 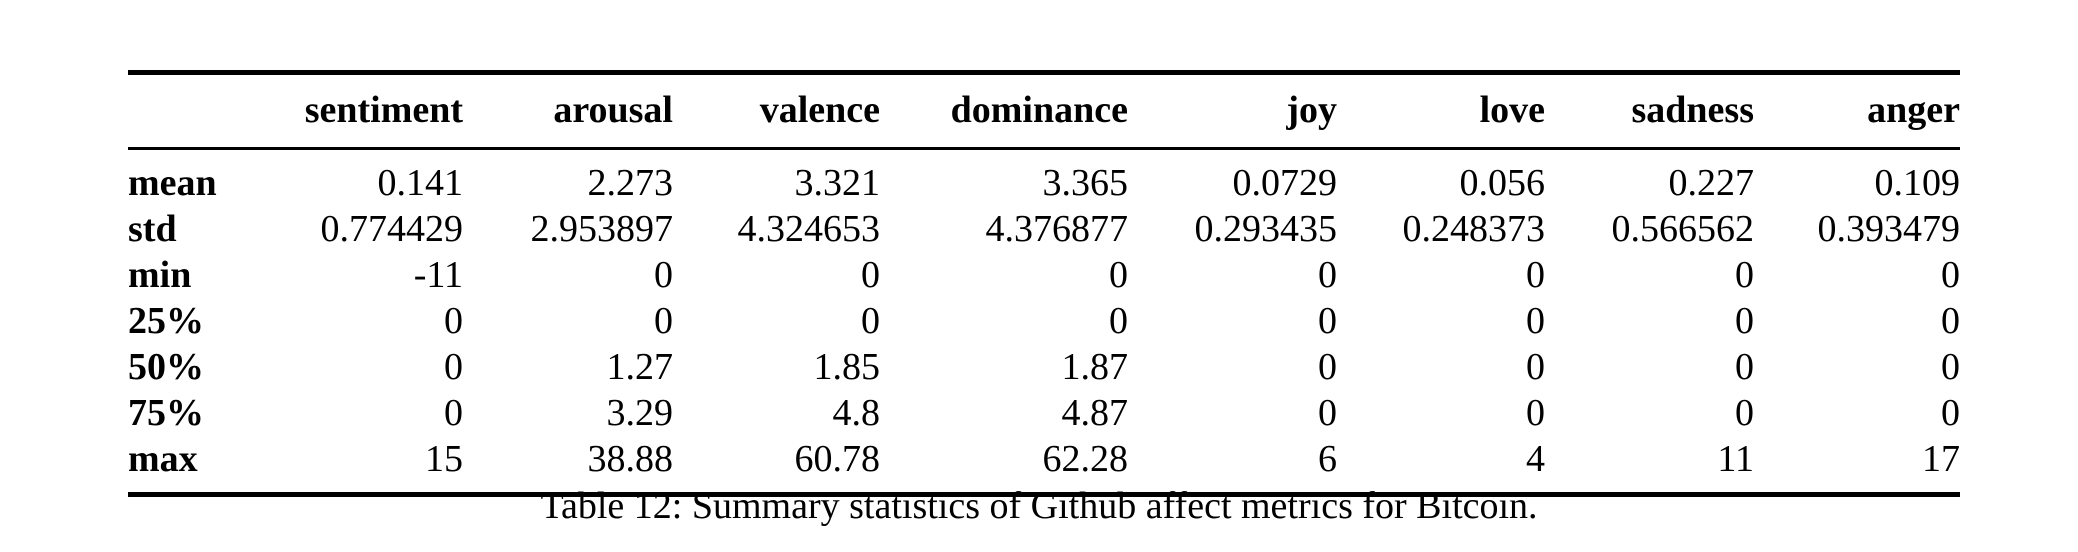 I want to click on table-cell: 3.321, so click(x=837, y=183).